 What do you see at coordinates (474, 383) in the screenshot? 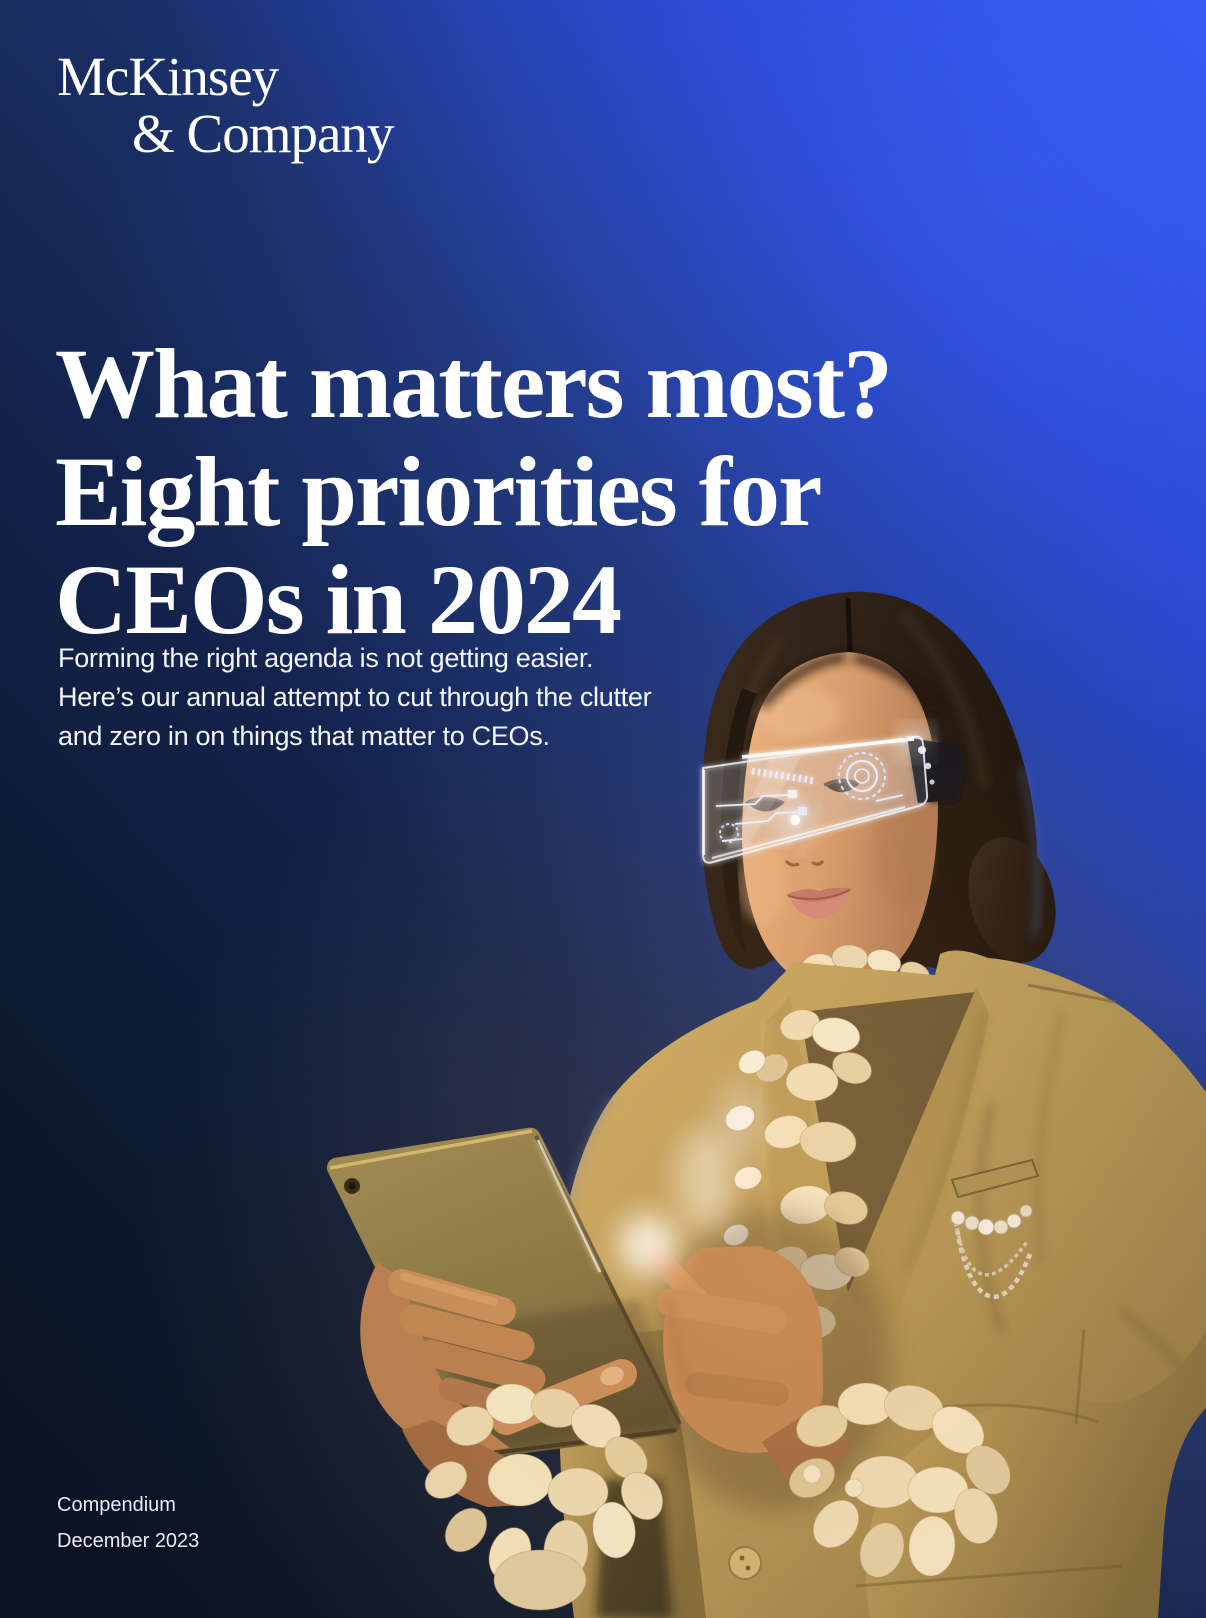
I see `title-line-1: What matters most?` at bounding box center [474, 383].